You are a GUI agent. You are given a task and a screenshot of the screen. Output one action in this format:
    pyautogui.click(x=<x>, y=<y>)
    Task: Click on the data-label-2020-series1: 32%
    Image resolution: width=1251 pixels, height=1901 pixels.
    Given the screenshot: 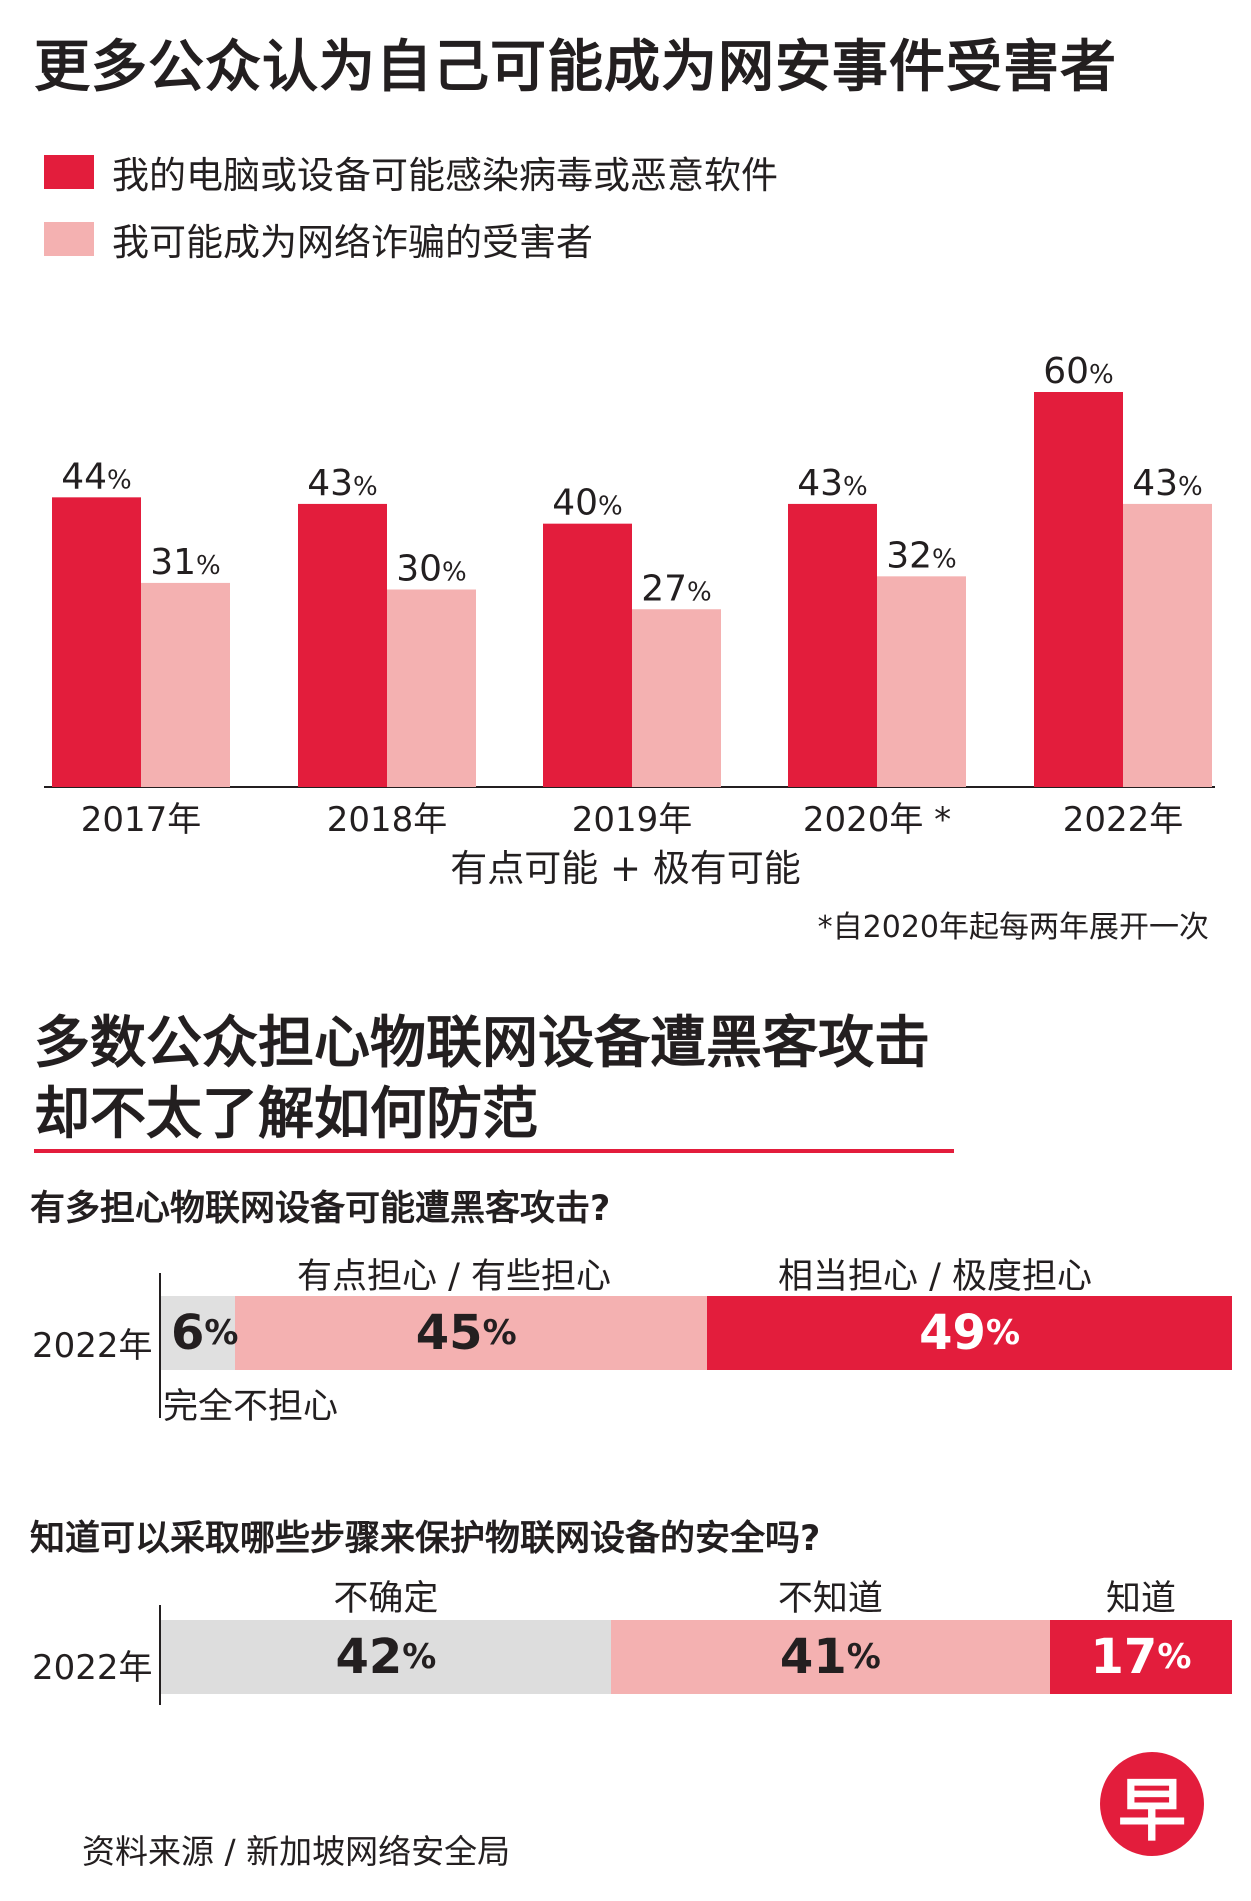 What is the action you would take?
    pyautogui.click(x=921, y=555)
    